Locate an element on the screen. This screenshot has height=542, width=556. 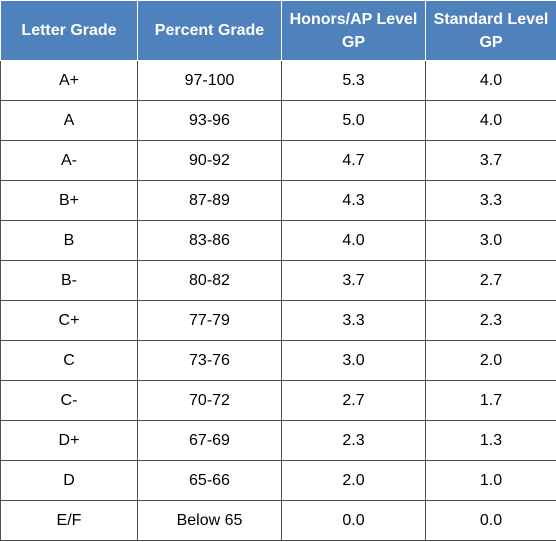
cell-letter-grade: D is located at coordinates (69, 480).